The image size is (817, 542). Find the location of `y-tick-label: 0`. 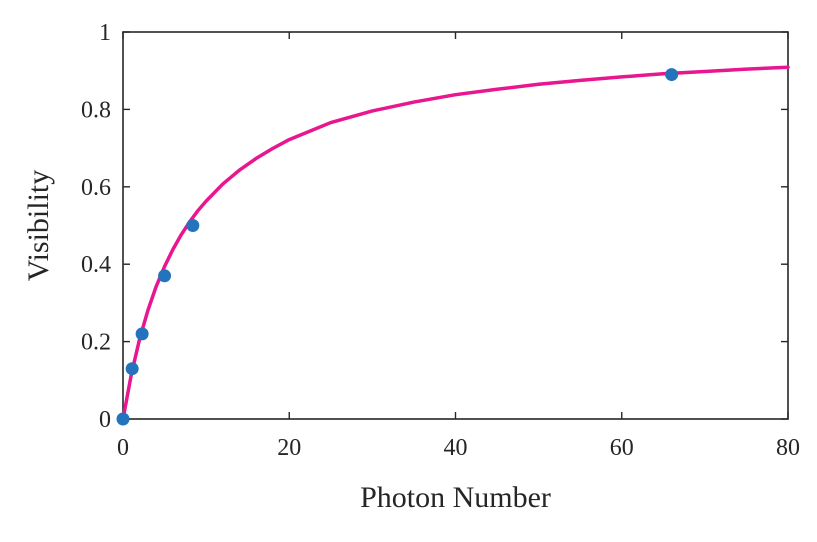

y-tick-label: 0 is located at coordinates (105, 420).